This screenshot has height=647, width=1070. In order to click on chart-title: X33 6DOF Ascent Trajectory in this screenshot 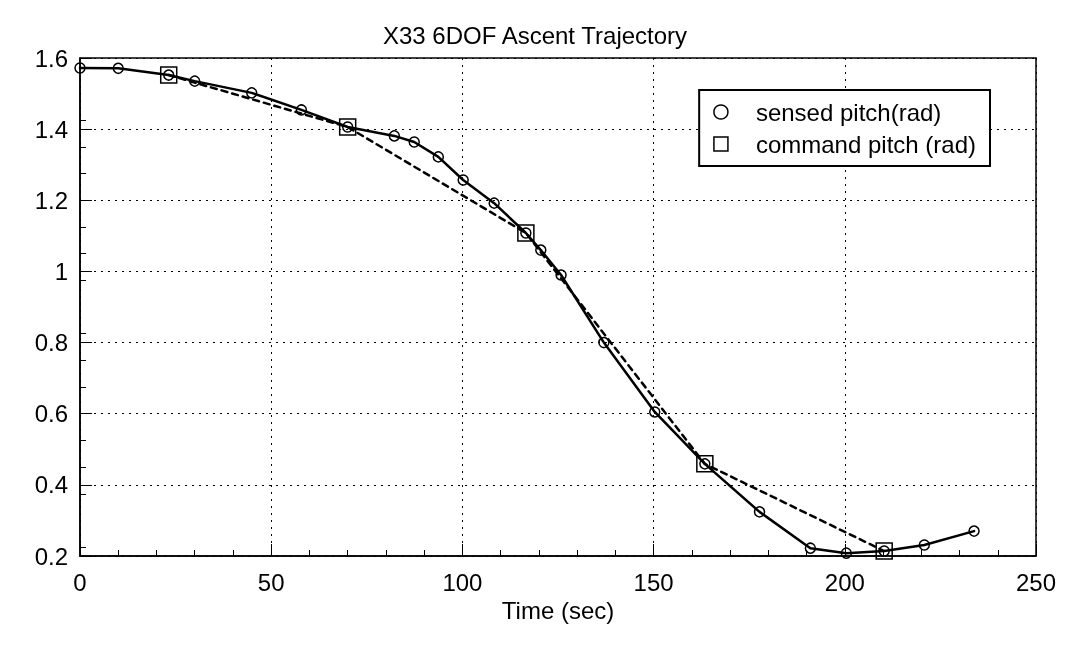, I will do `click(535, 35)`.